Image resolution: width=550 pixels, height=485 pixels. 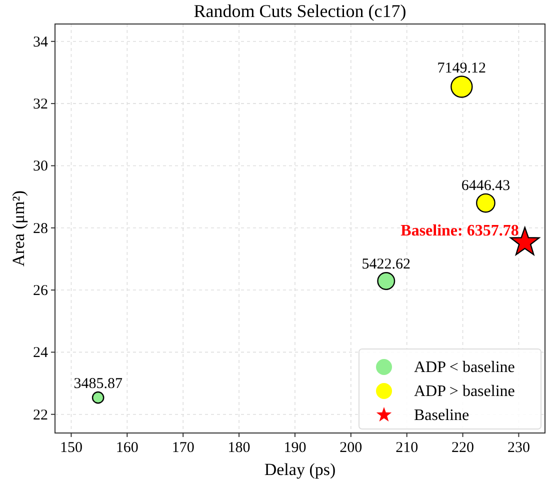 I want to click on annotation: 5422.62, so click(x=386, y=264).